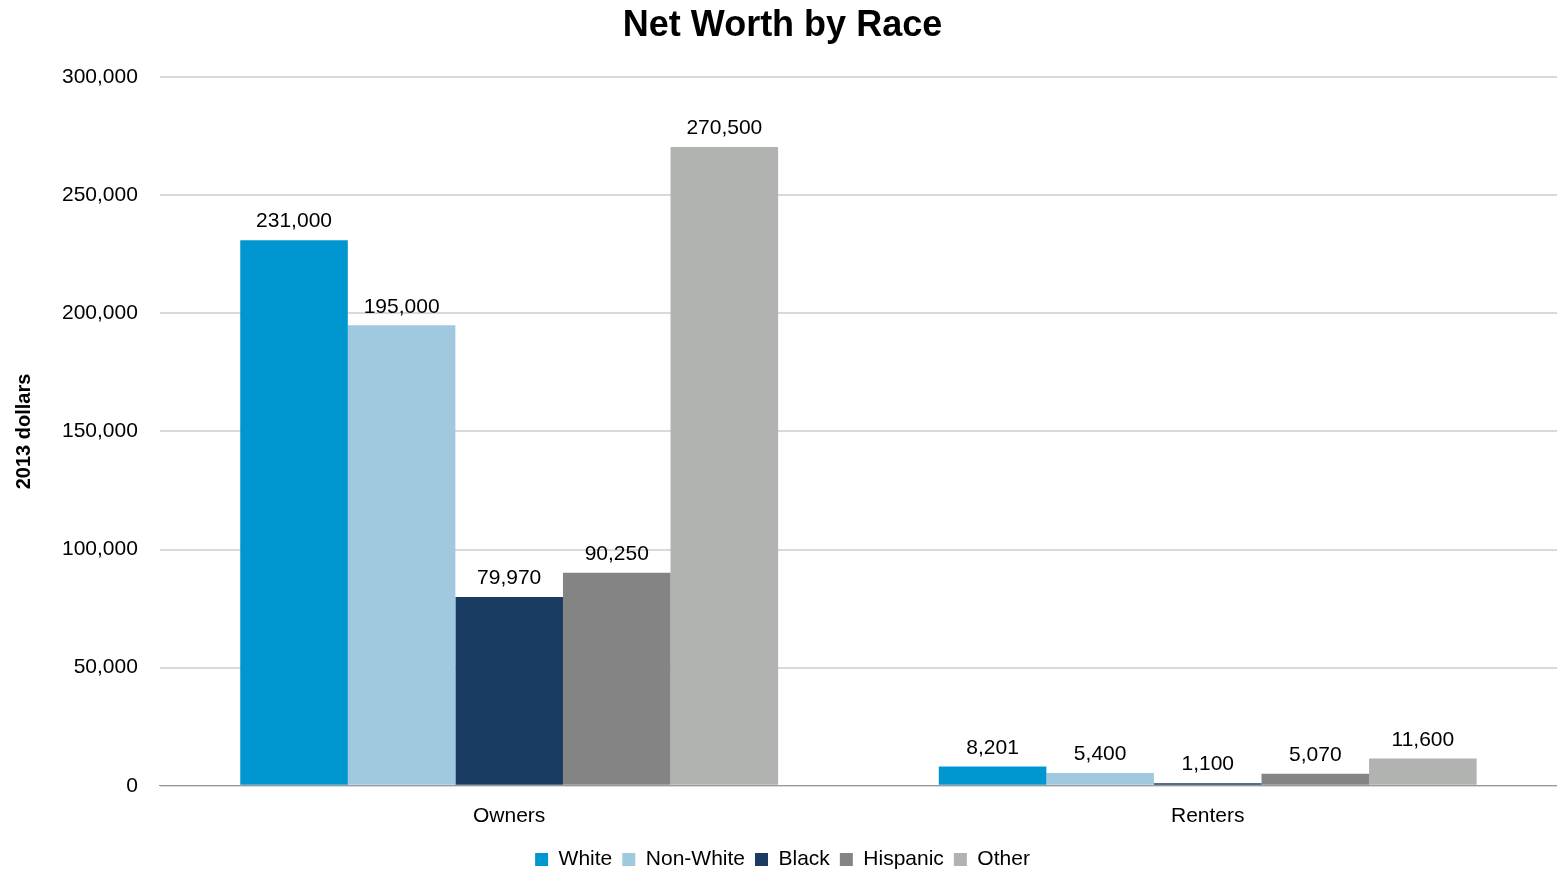  Describe the element at coordinates (1100, 753) in the screenshot. I see `data-label: 5,400` at that location.